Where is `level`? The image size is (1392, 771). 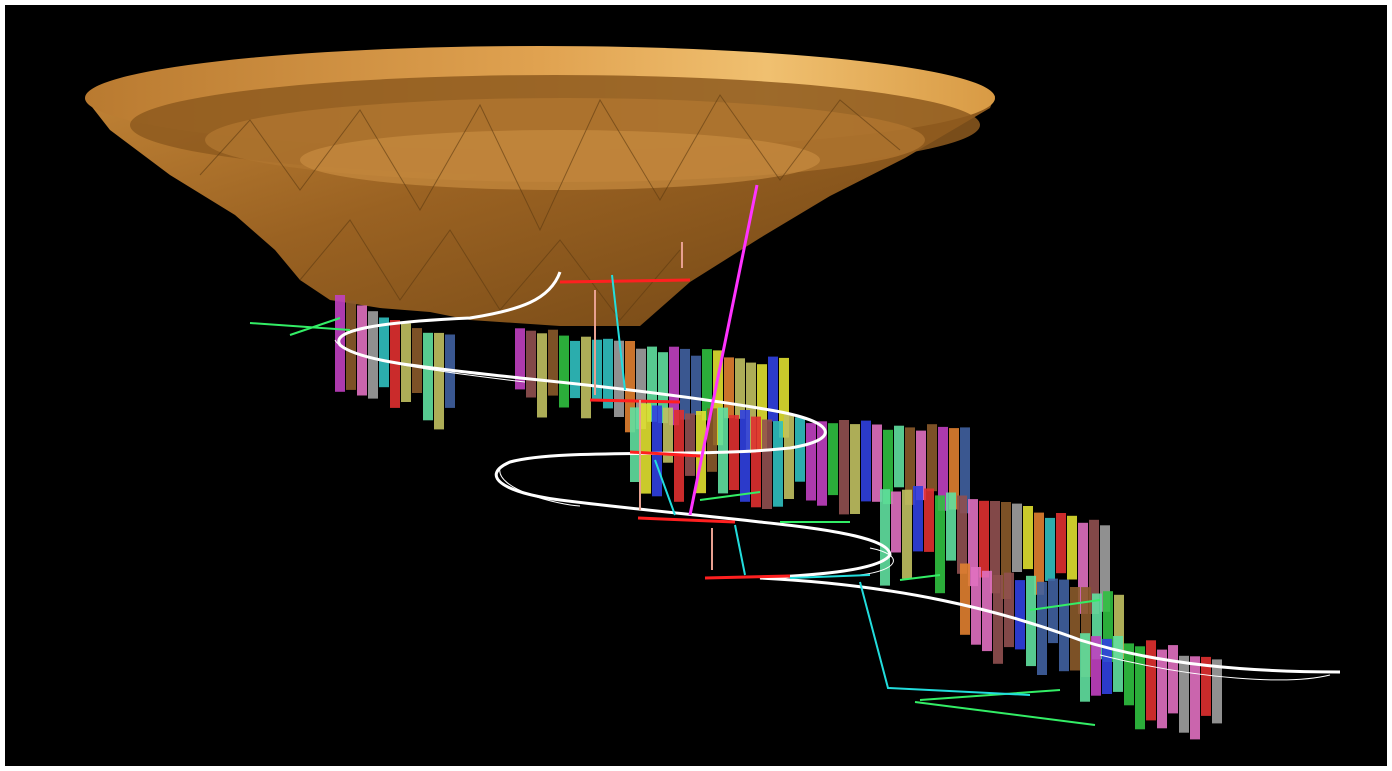 level is located at coordinates (675, 429).